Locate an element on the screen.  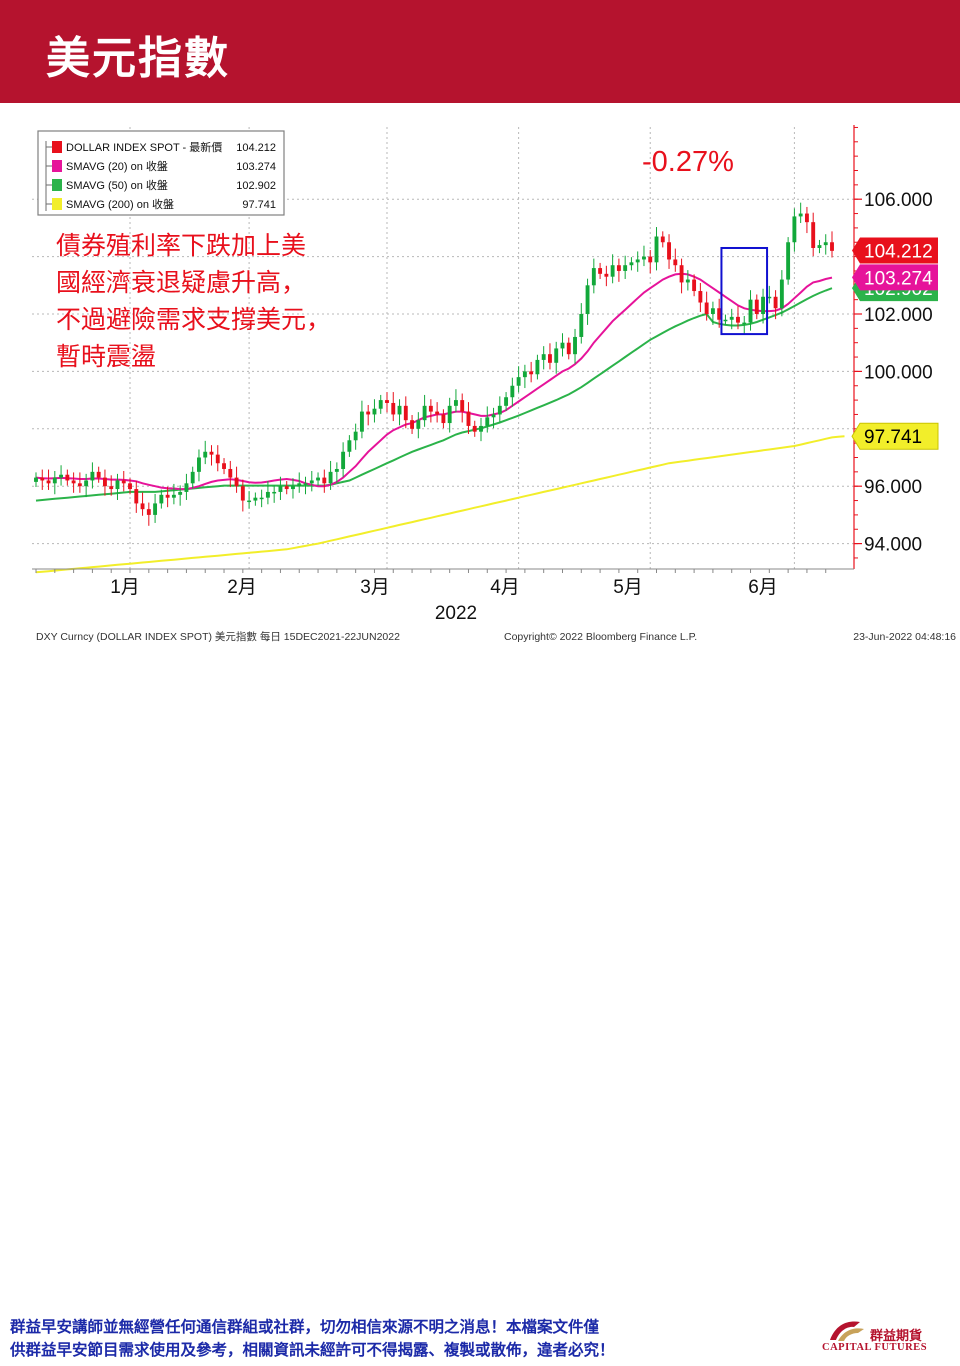
highlight-box is located at coordinates (744, 291).